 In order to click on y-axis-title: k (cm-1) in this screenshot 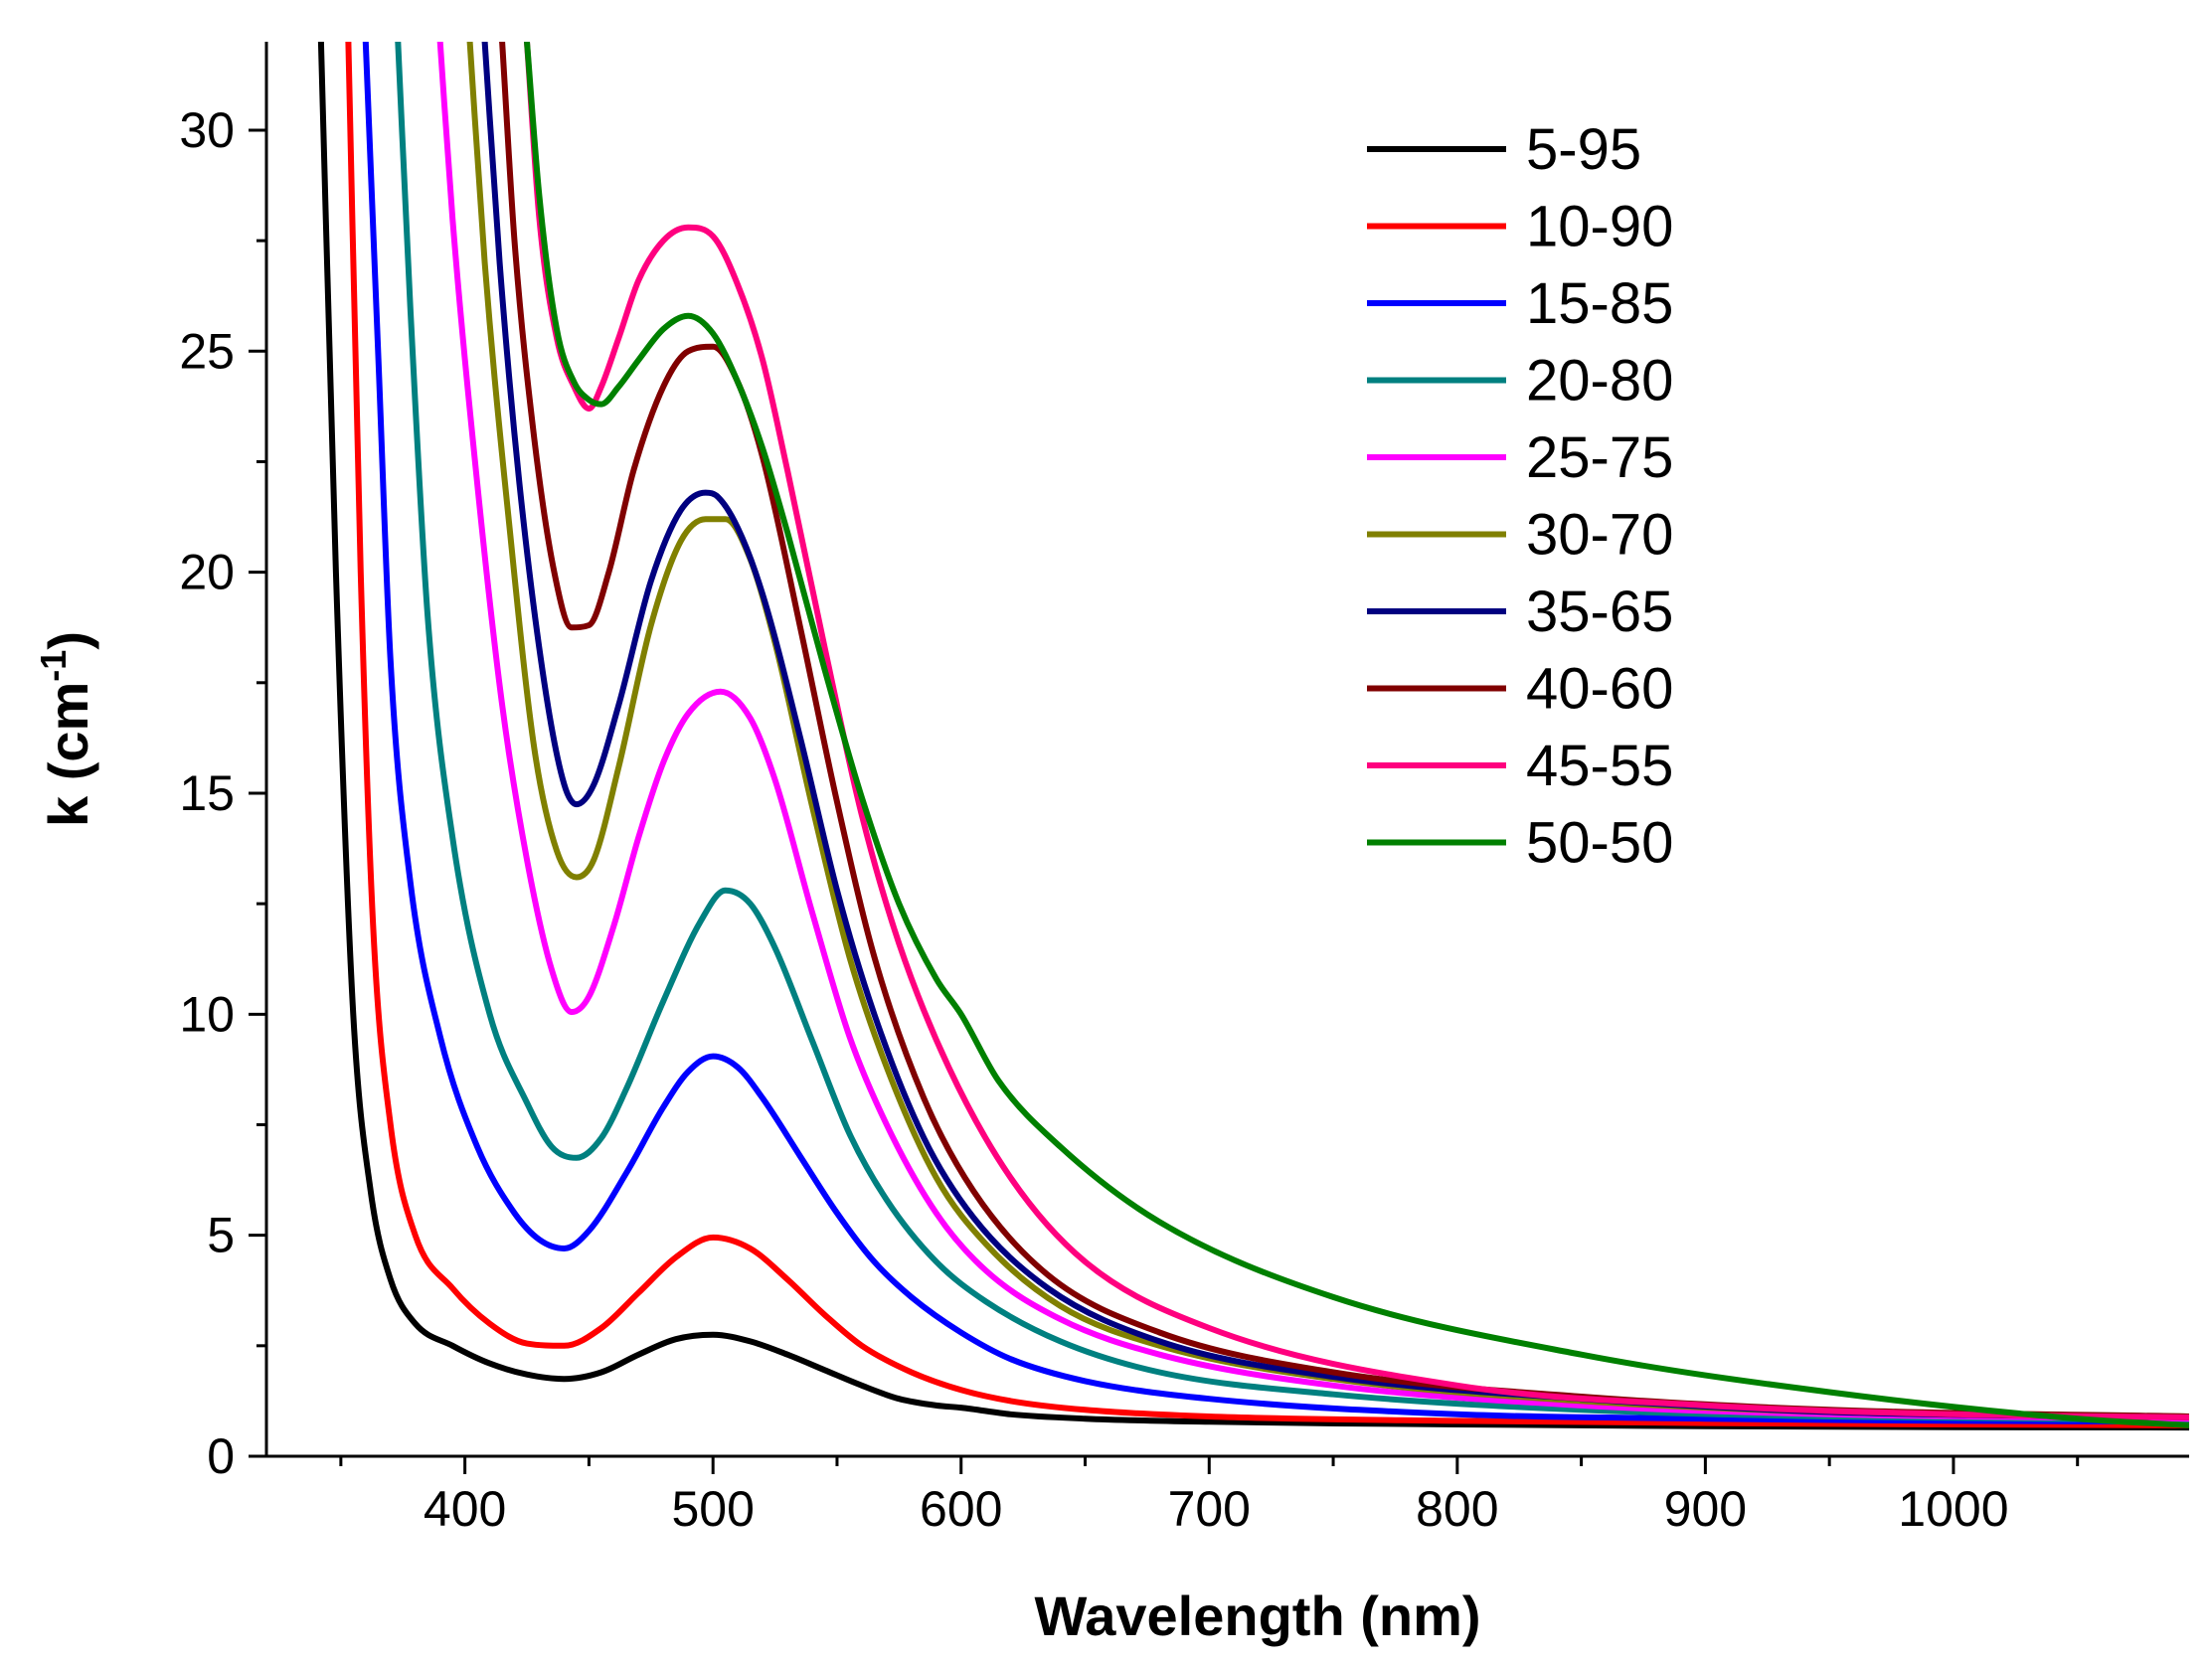, I will do `click(66, 729)`.